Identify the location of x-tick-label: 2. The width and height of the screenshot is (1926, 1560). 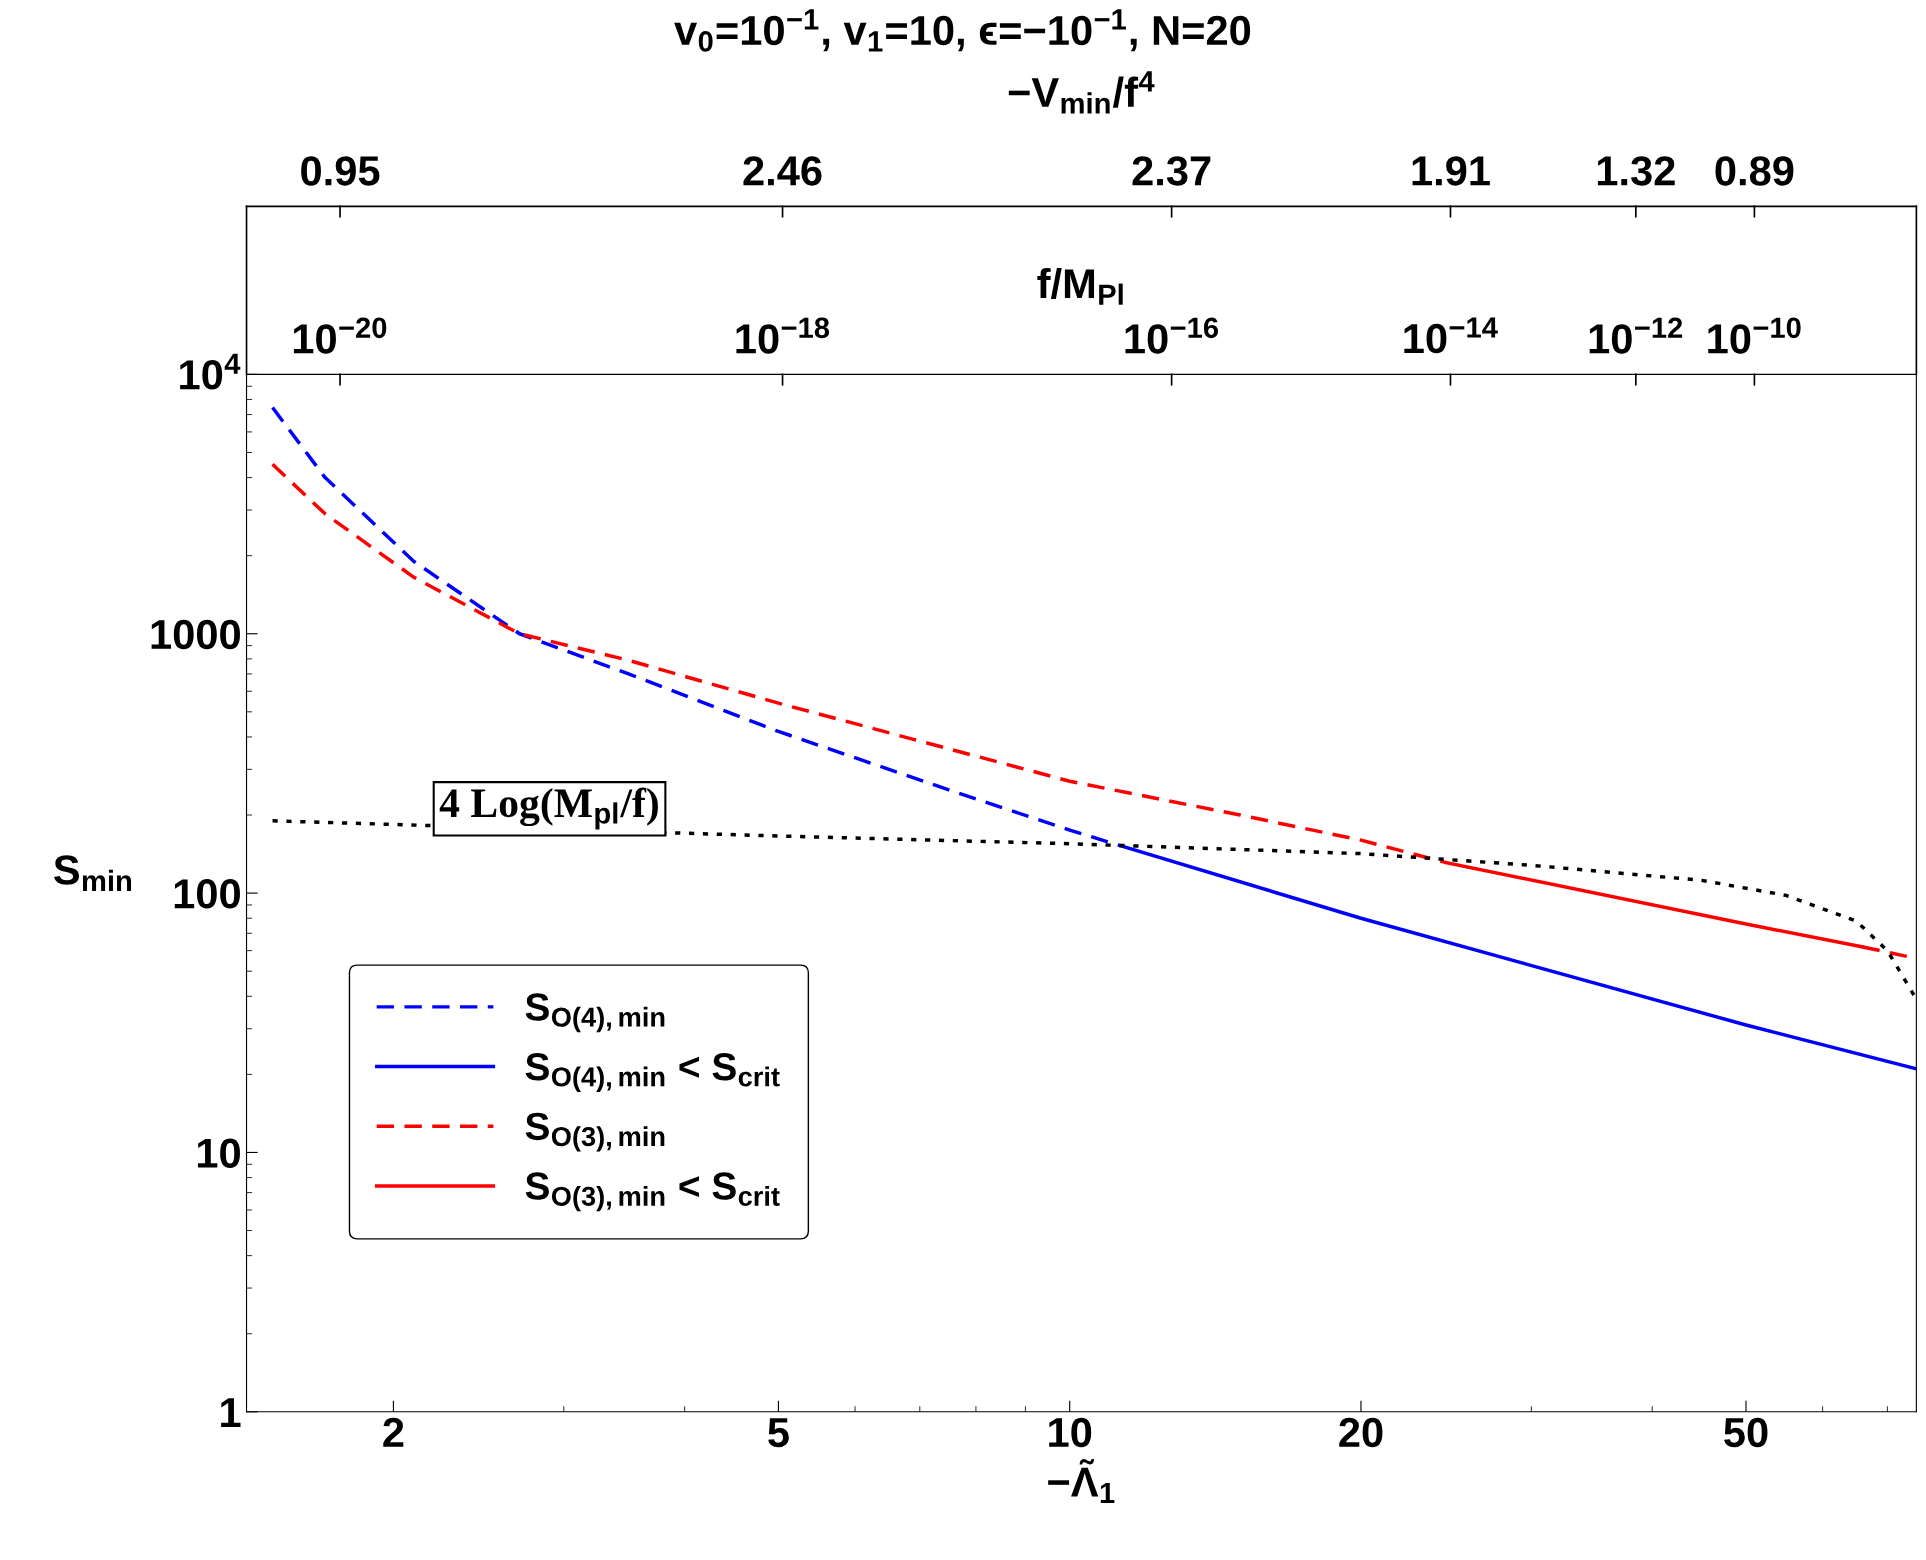
(393, 1432).